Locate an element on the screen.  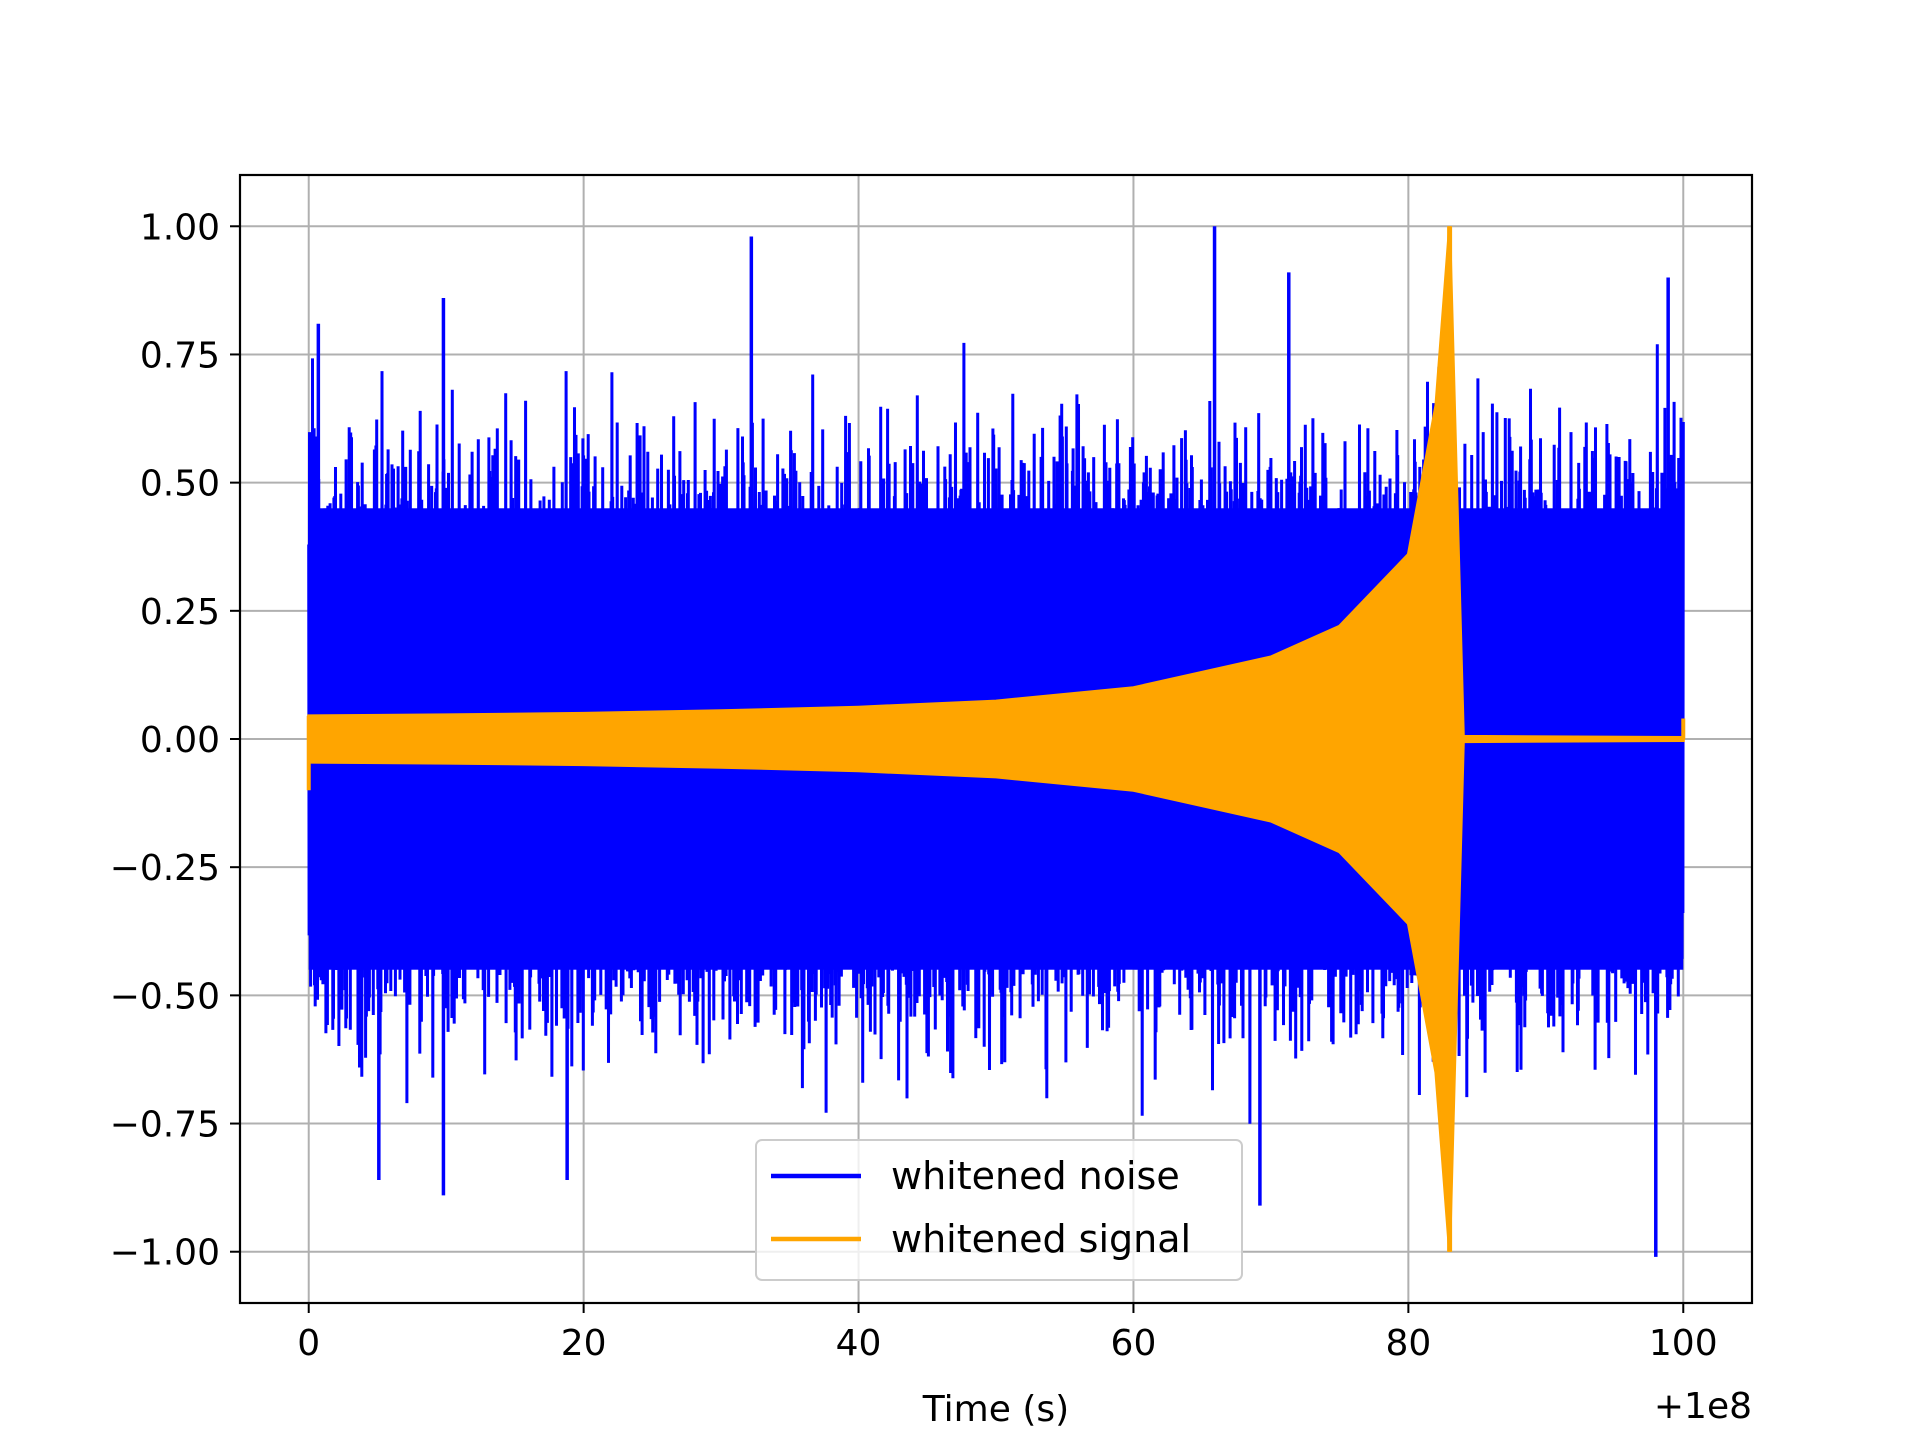
y-axis-ticks: 1.00 0.75 0.50 0.25 0.00 −0.25 −0.50 −0.75 −1.00 is located at coordinates (175, 740).